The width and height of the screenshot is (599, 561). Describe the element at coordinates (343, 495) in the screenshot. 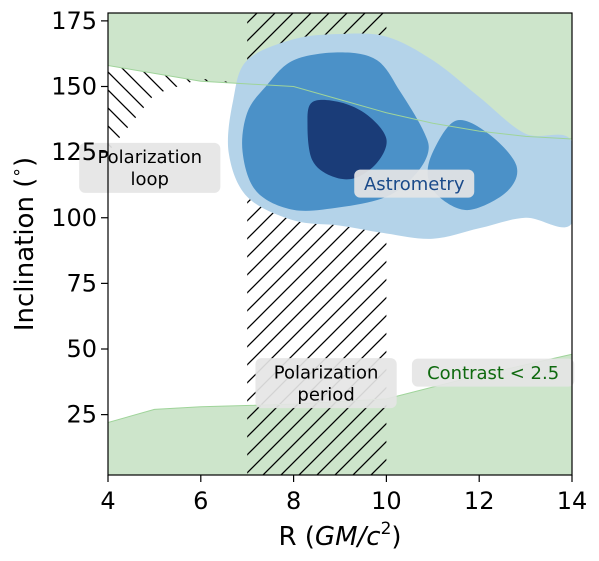

I see `x-axis: 4 6 8 10 12 14` at that location.